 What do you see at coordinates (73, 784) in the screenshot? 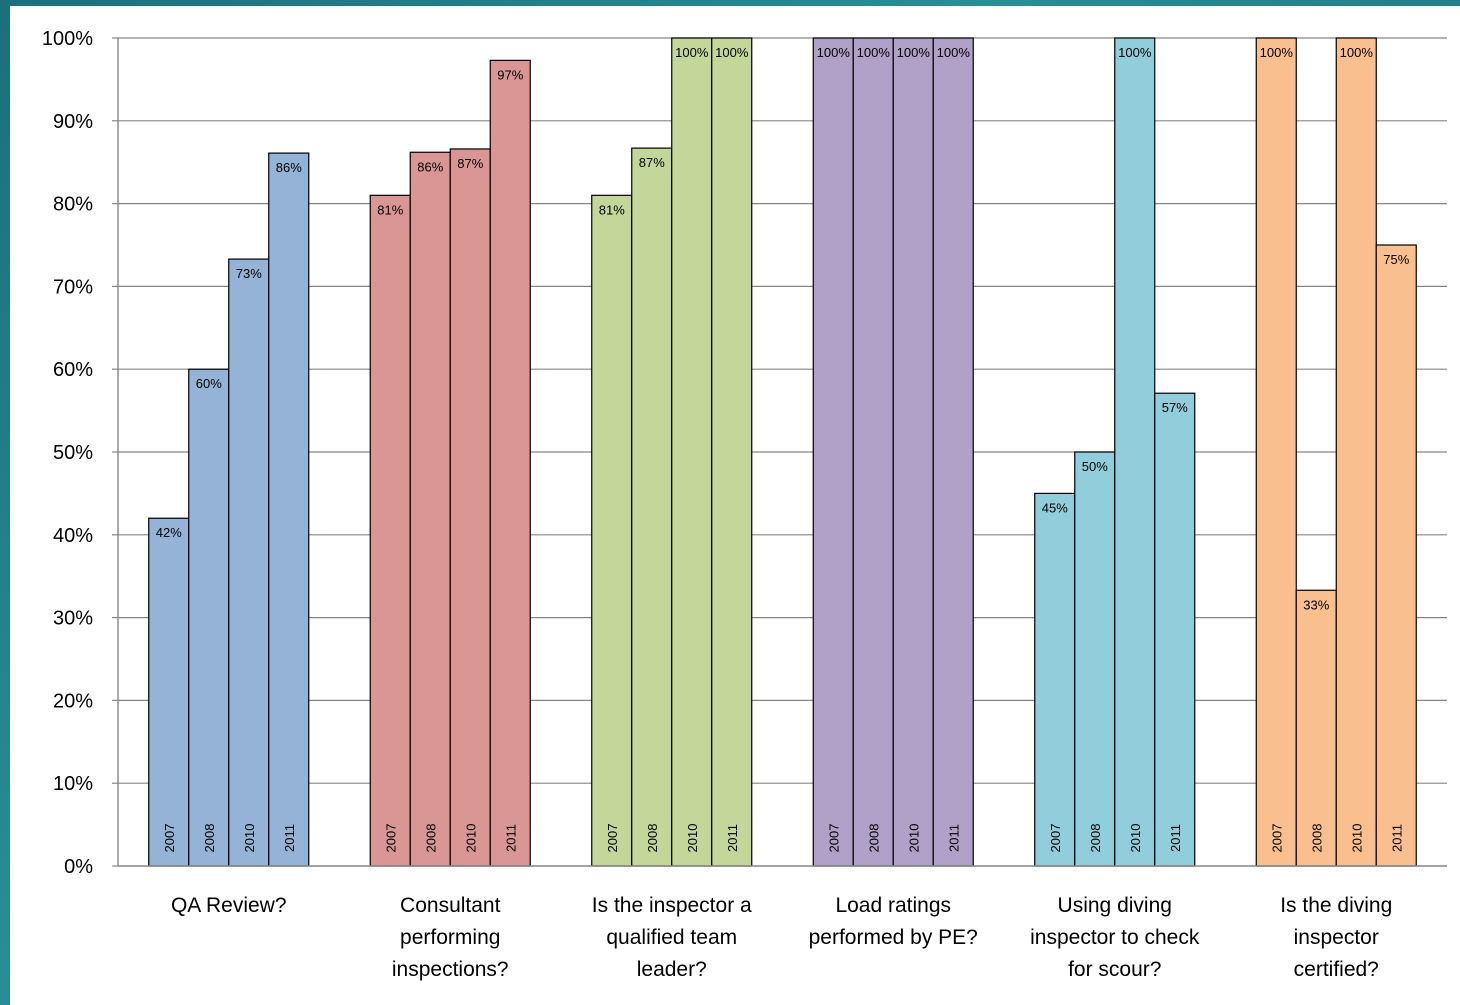
I see `y-tick-label: 10%` at bounding box center [73, 784].